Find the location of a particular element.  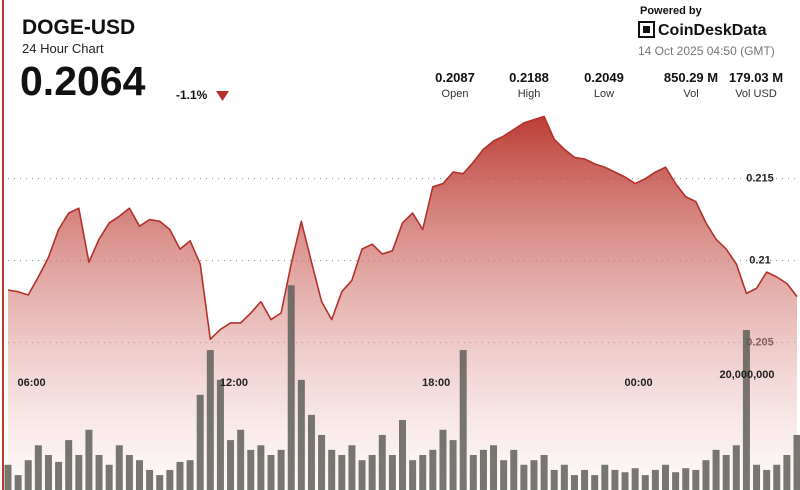

x-tick-label: 00:00 is located at coordinates (638, 383).